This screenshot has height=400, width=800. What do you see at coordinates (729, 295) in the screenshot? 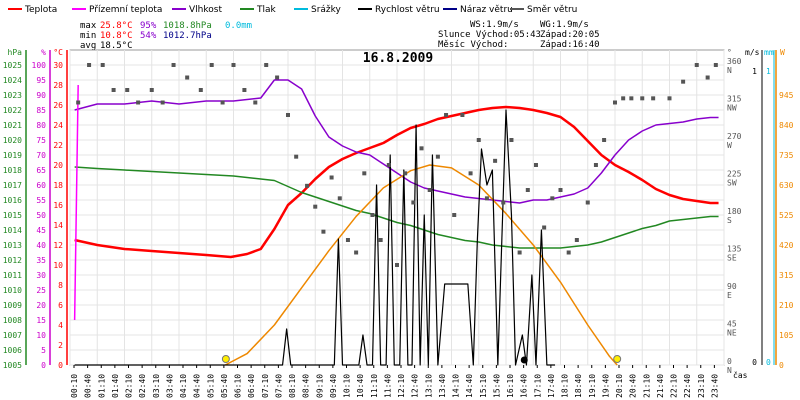
I see `direction-name-label: E` at bounding box center [729, 295].